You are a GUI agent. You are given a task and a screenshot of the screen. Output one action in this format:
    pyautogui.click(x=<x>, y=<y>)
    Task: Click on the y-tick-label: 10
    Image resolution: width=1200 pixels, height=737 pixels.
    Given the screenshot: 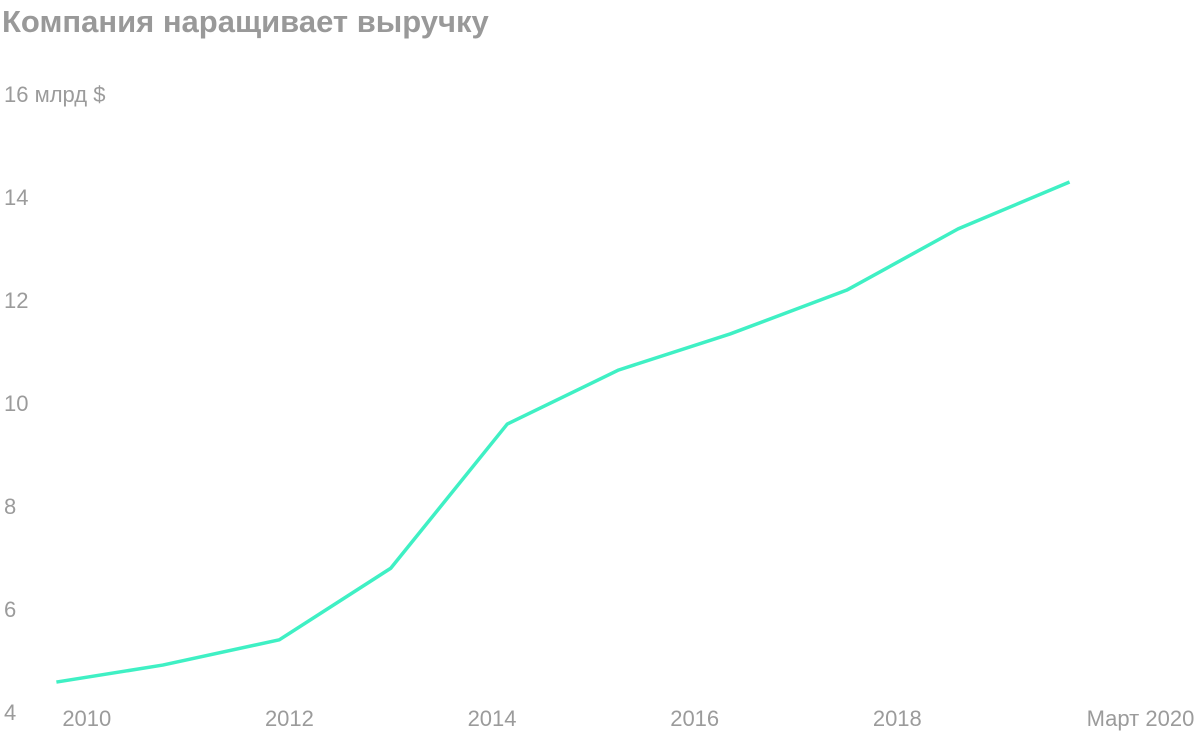 What is the action you would take?
    pyautogui.click(x=16, y=403)
    